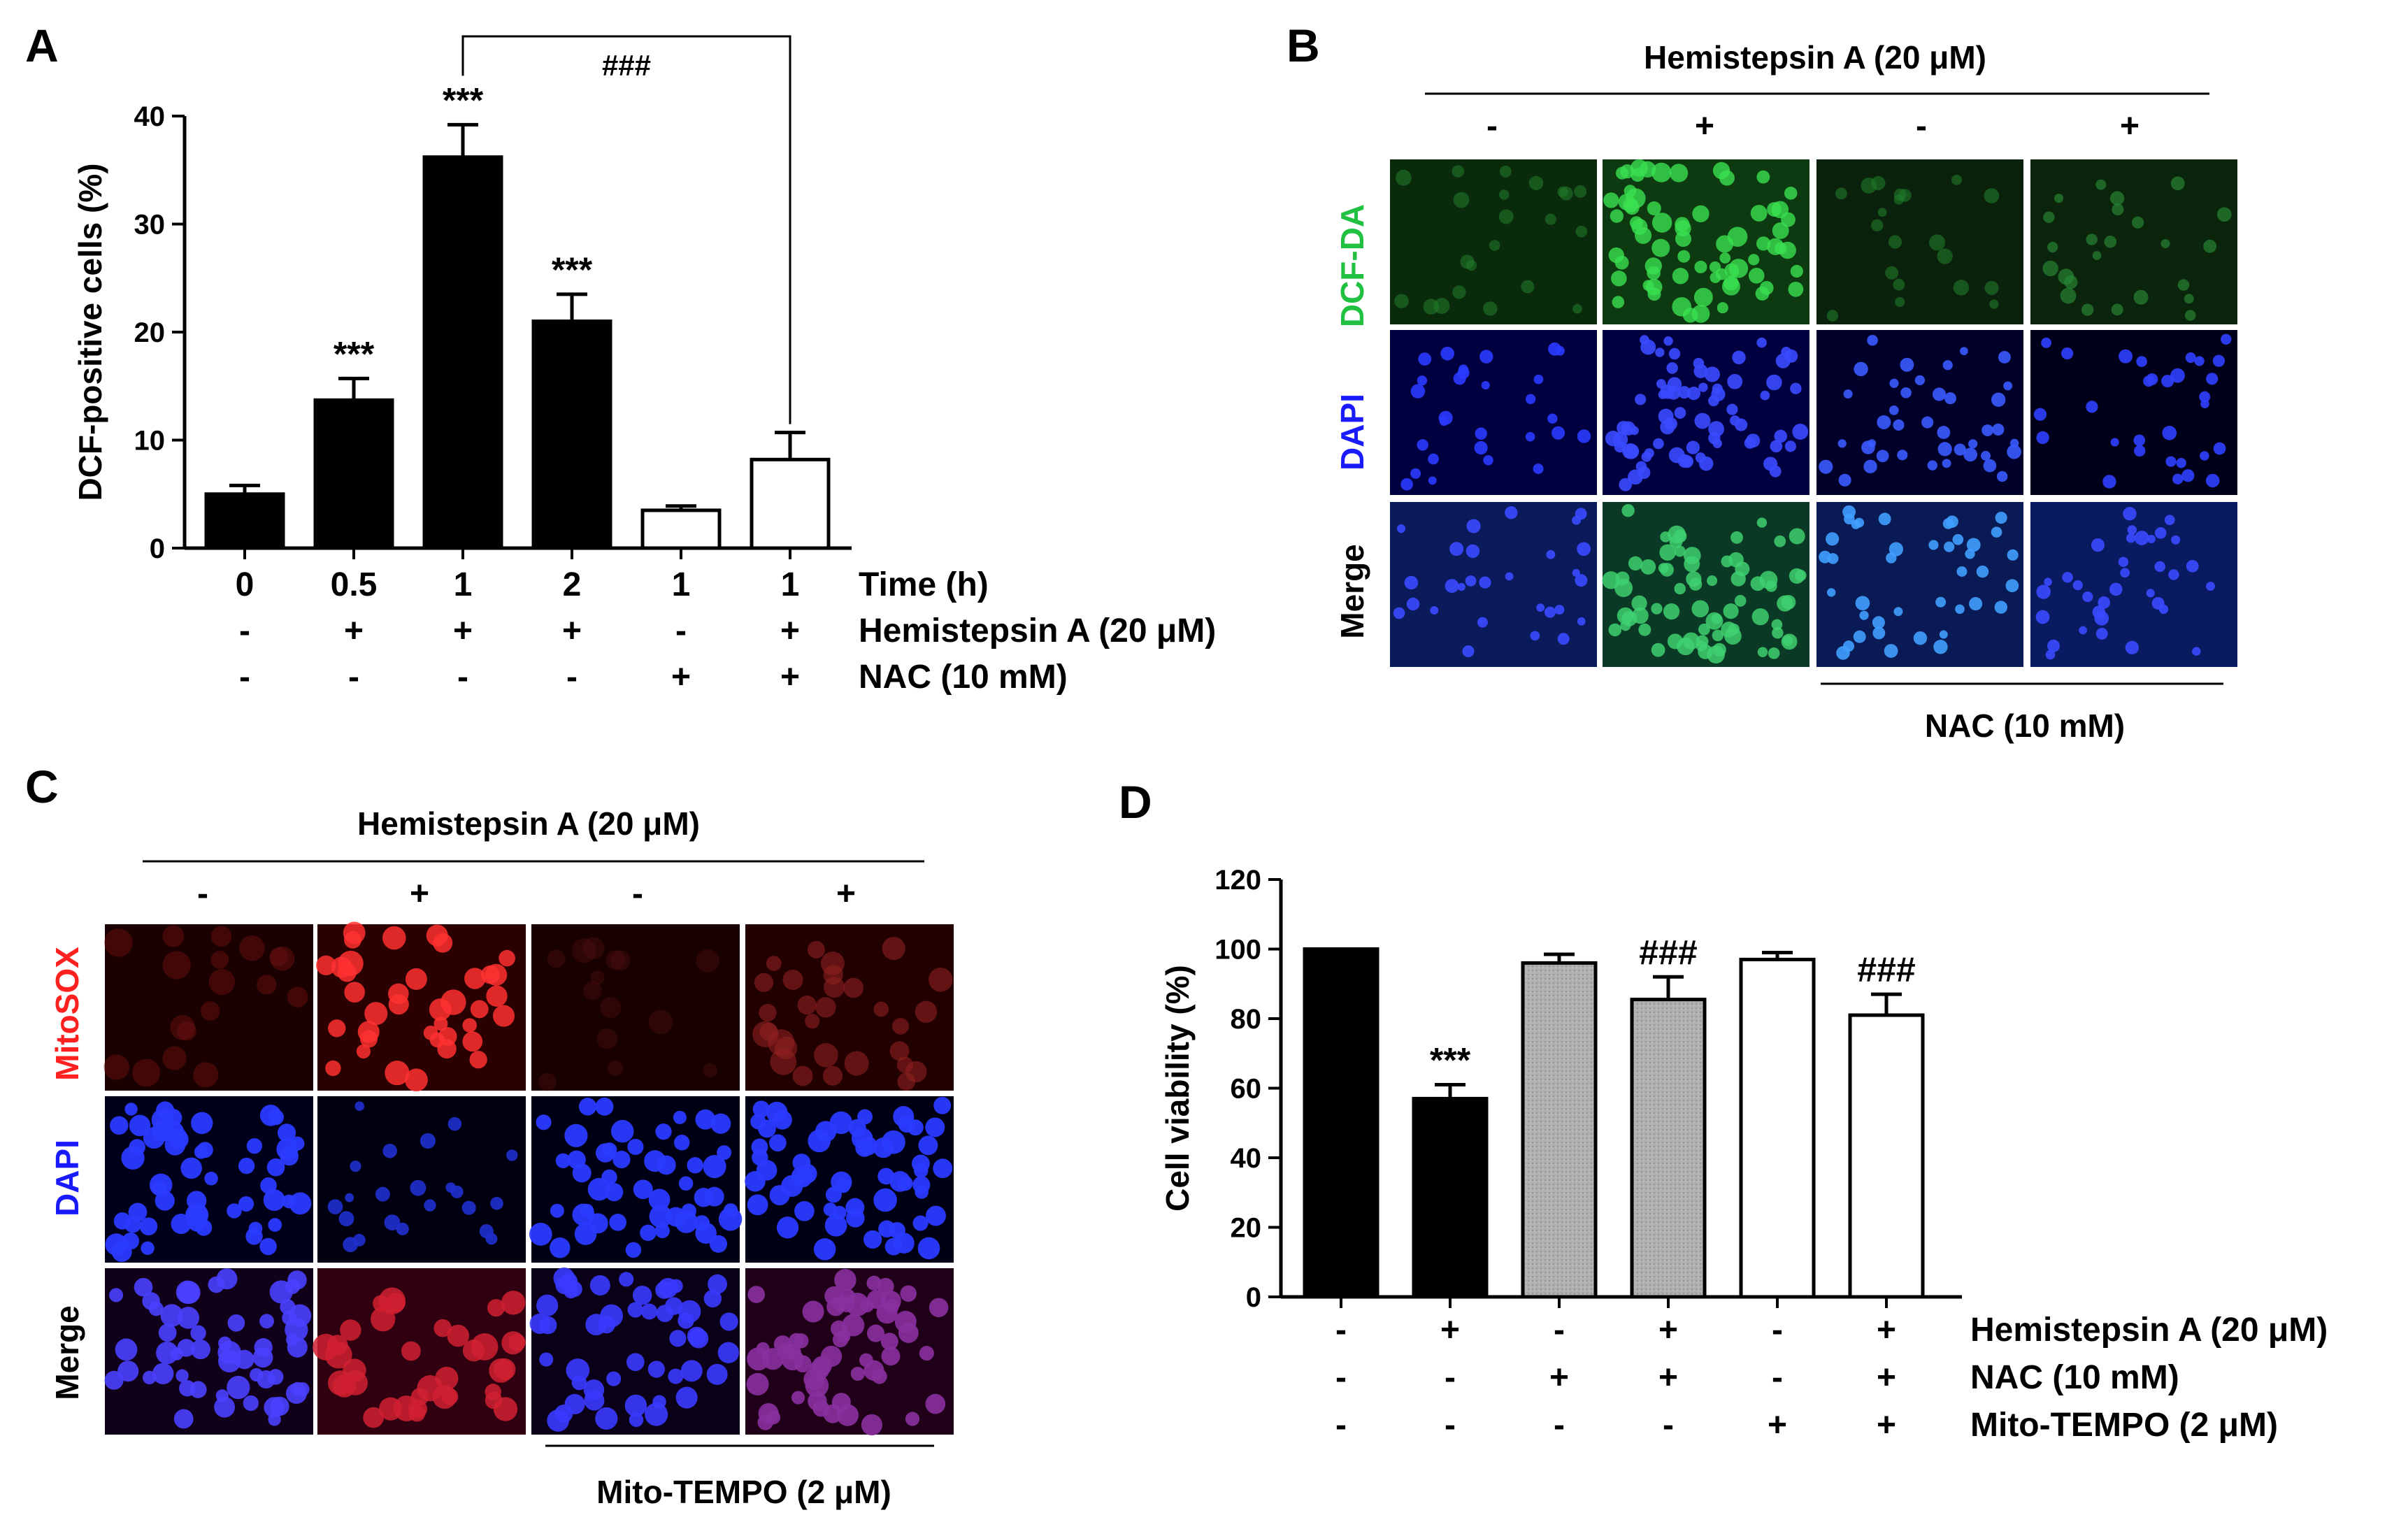 The height and width of the screenshot is (1522, 2408). I want to click on condition-row-label: Mito-TEMPO (2 μM), so click(2124, 1425).